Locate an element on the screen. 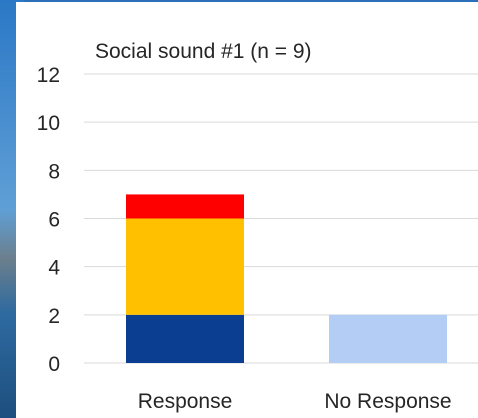  y-axis-tick-labels: 0 2 4 6 8 10 12 is located at coordinates (49, 220).